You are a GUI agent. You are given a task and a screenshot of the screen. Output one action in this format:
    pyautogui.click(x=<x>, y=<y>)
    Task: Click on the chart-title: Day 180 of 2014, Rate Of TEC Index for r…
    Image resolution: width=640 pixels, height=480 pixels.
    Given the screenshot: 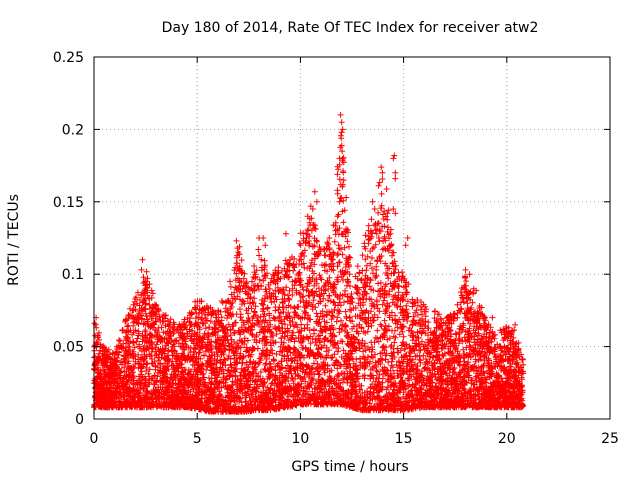 What is the action you would take?
    pyautogui.click(x=350, y=28)
    